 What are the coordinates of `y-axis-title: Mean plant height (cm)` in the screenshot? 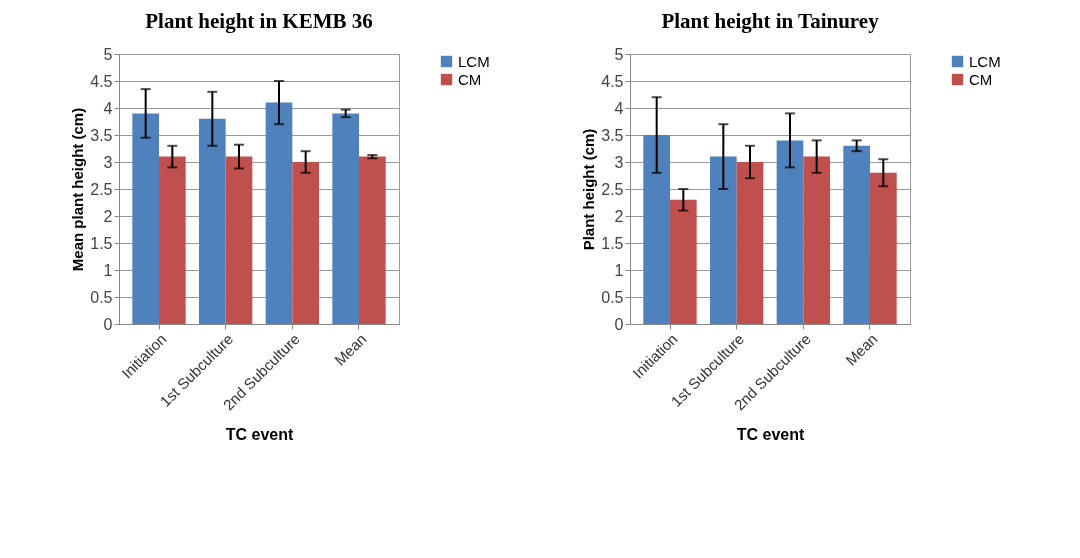 It's located at (78, 189).